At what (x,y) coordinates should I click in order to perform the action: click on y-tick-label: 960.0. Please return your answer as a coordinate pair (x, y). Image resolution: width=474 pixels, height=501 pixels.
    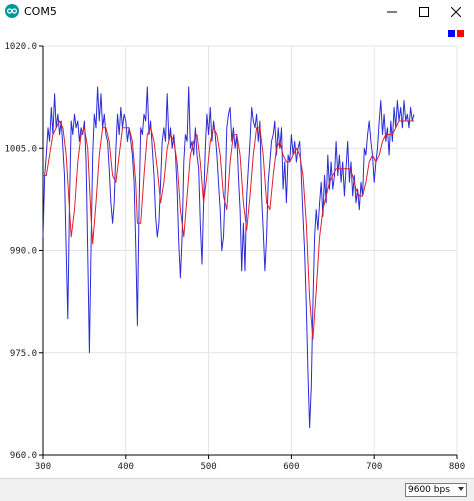
    Looking at the image, I should click on (23, 456).